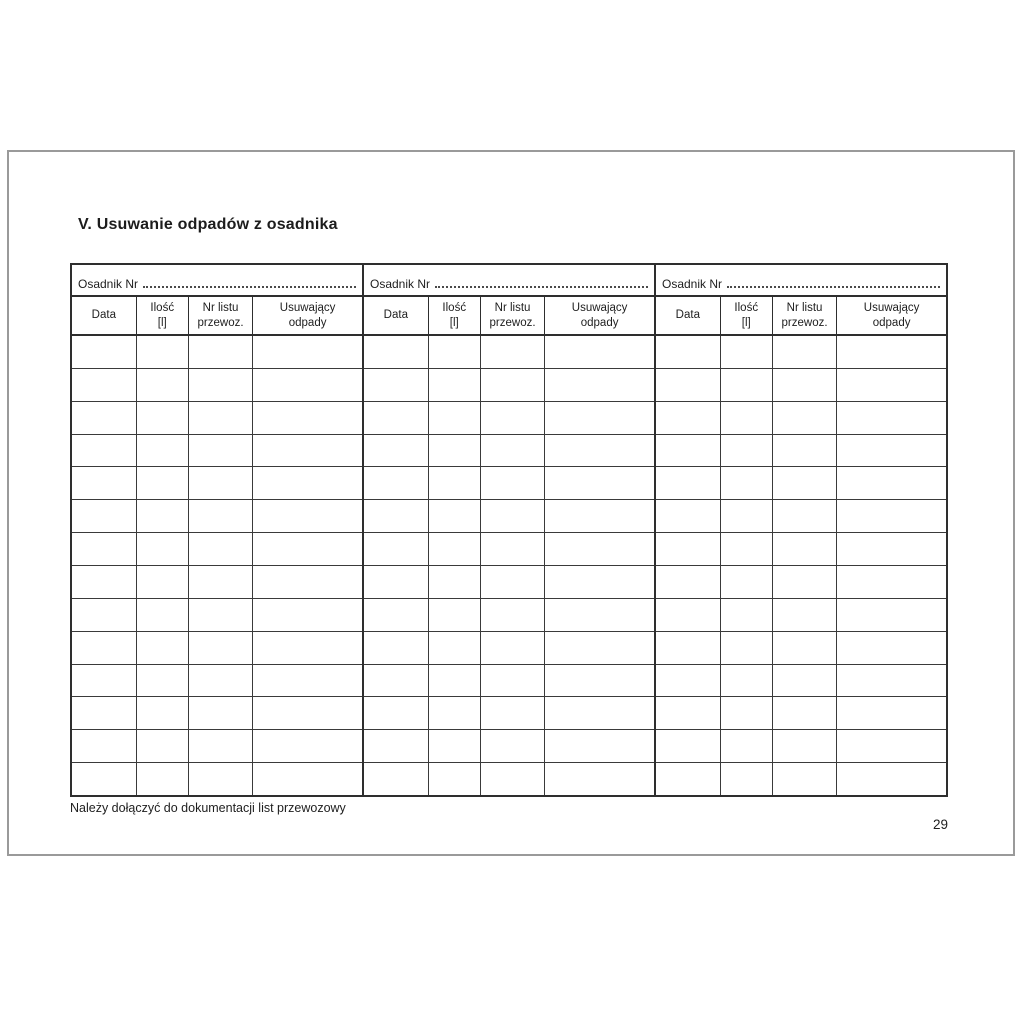 The height and width of the screenshot is (1020, 1020). Describe the element at coordinates (217, 281) in the screenshot. I see `osadnik-header-row: Osadnik Nr` at that location.